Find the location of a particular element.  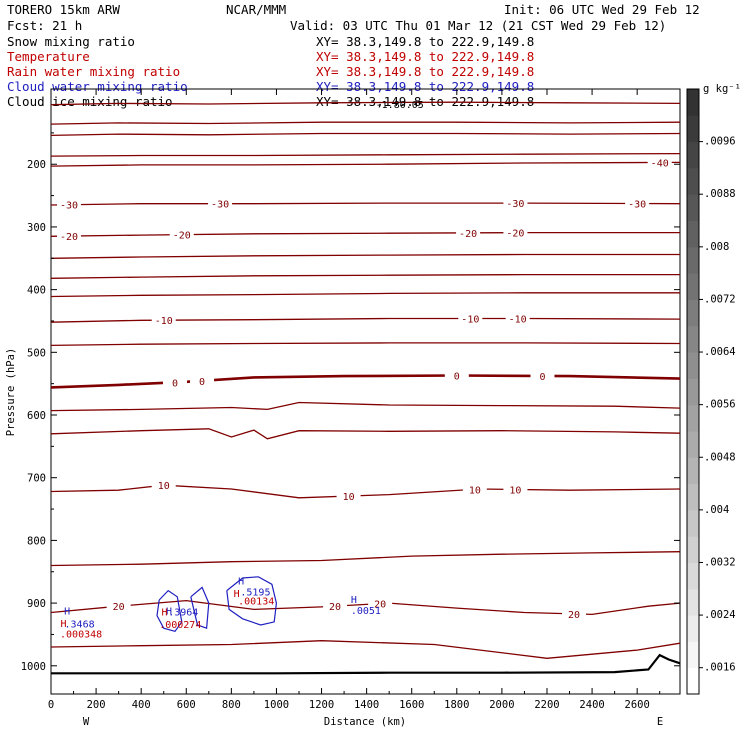

colorbar-tick-label: .0088 is located at coordinates (720, 194).